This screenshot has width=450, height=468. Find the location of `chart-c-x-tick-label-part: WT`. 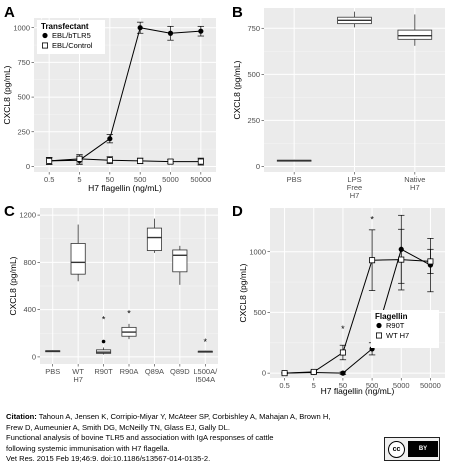

chart-c-x-tick-label-part: WT is located at coordinates (78, 371).